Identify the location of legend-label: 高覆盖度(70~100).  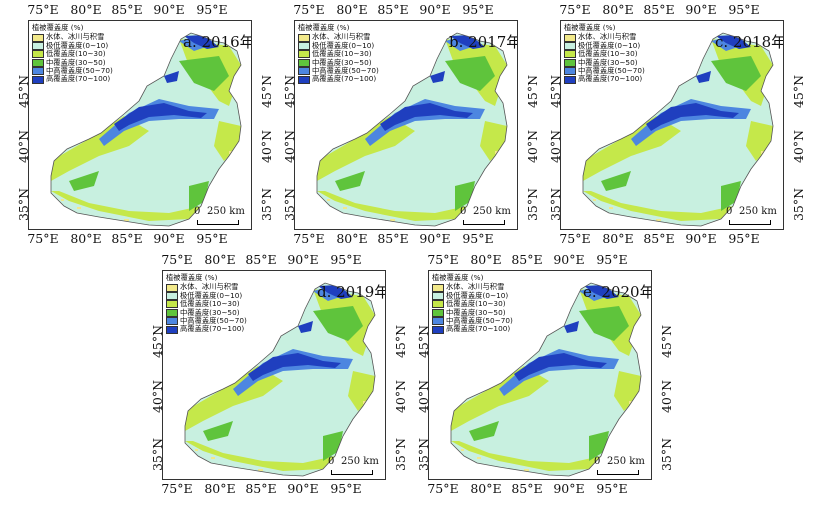
(344, 79).